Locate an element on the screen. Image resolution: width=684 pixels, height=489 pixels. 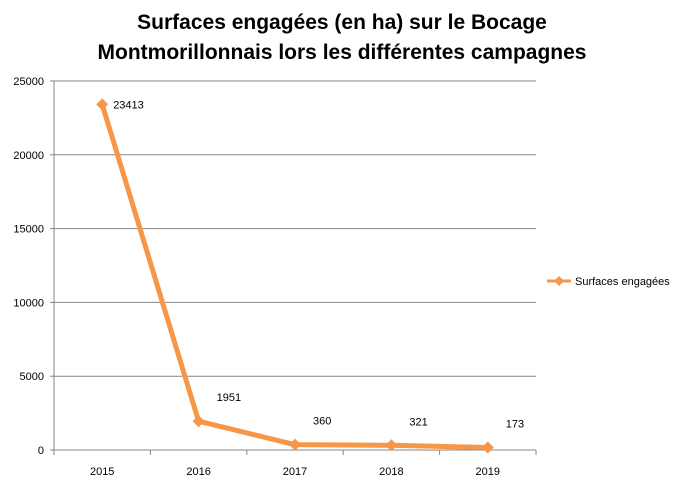
data-label: 173 is located at coordinates (515, 424).